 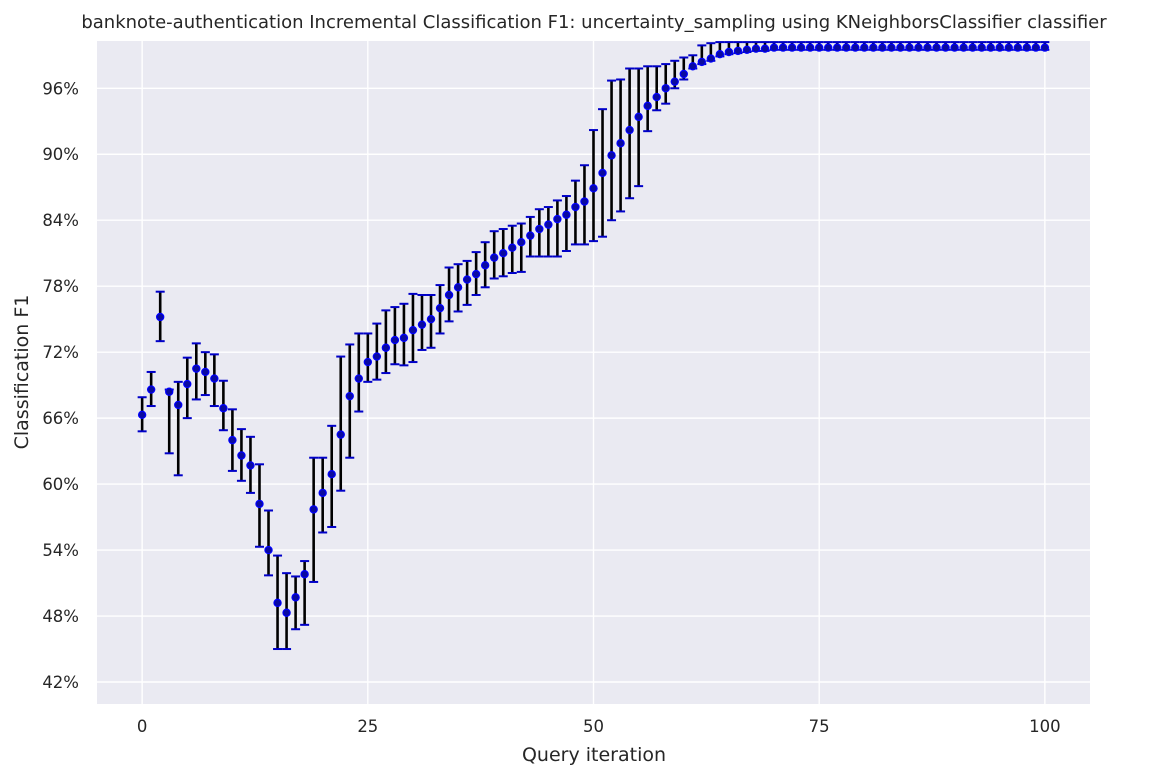 I want to click on y-tick-labels: 42% 48% 54% 60% 66% 72% 78% 84% 90% 96%, so click(x=60, y=385).